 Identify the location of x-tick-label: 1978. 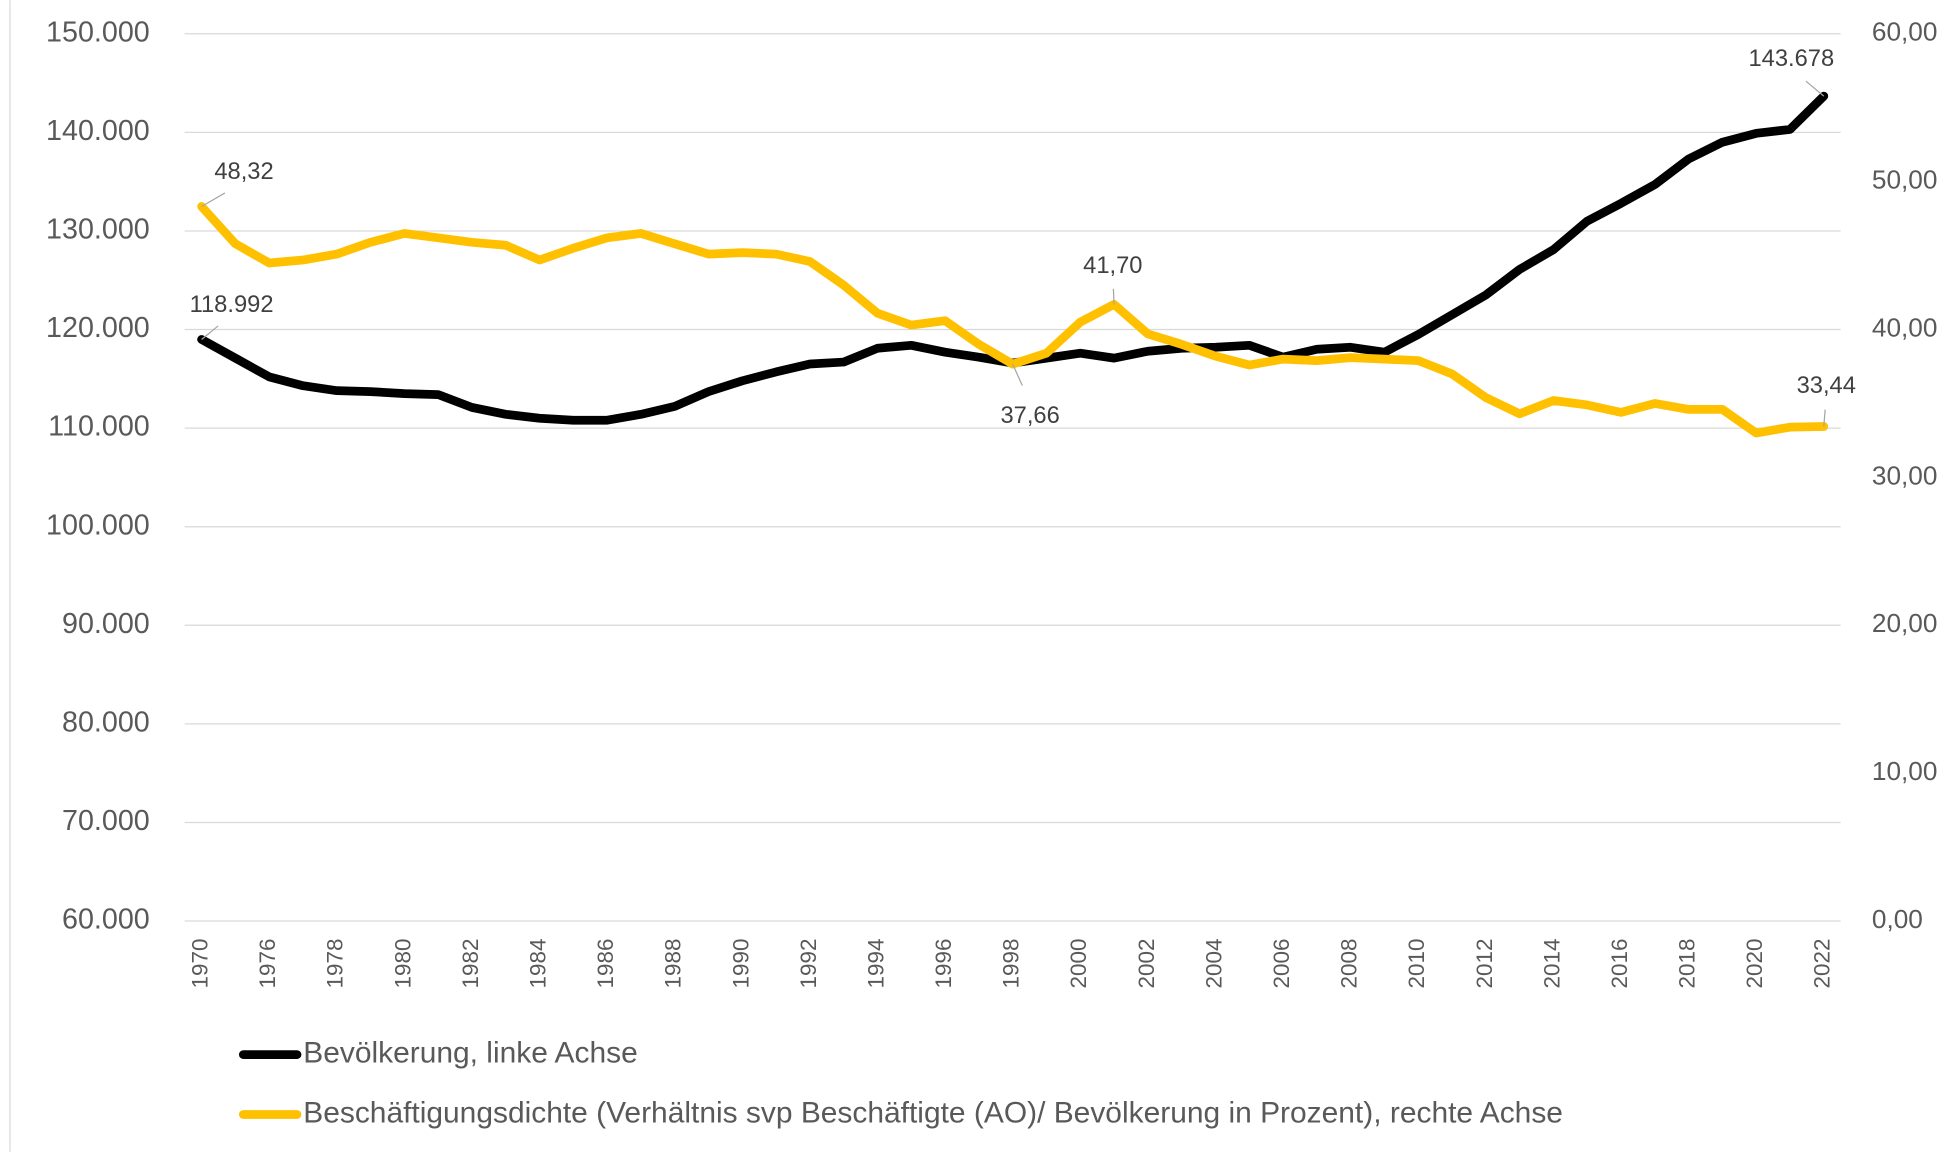
(335, 964).